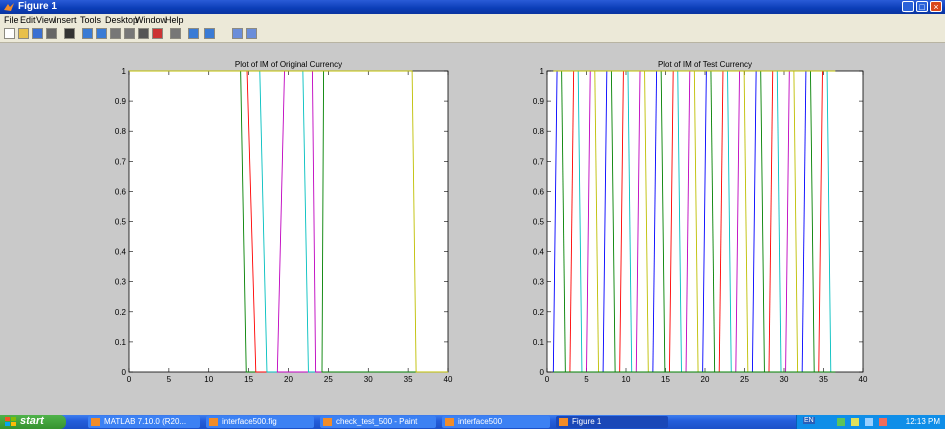 This screenshot has width=945, height=429. I want to click on taskbar-task: interface500.fig, so click(260, 422).